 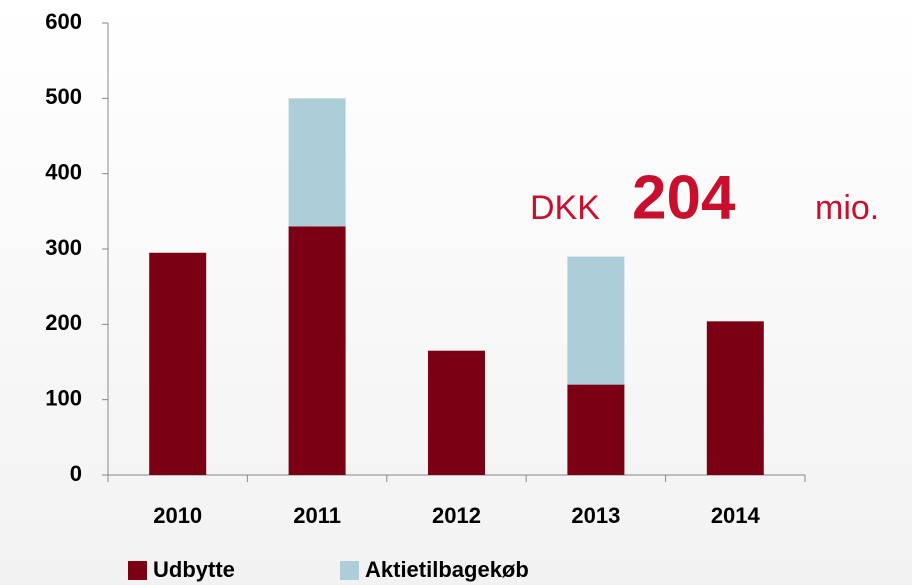 What do you see at coordinates (317, 515) in the screenshot?
I see `x-tick-label: 2011` at bounding box center [317, 515].